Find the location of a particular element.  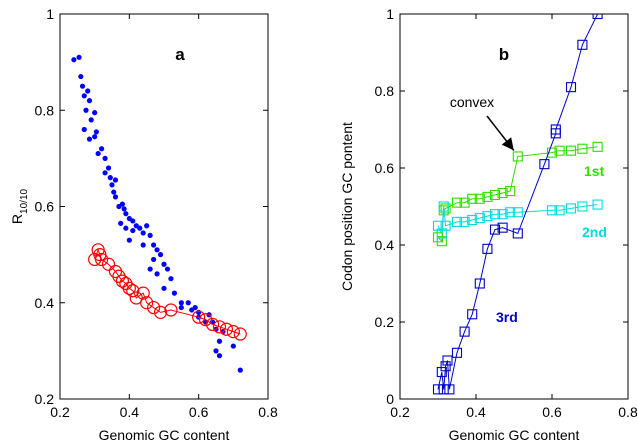

panel-label: b is located at coordinates (504, 54).